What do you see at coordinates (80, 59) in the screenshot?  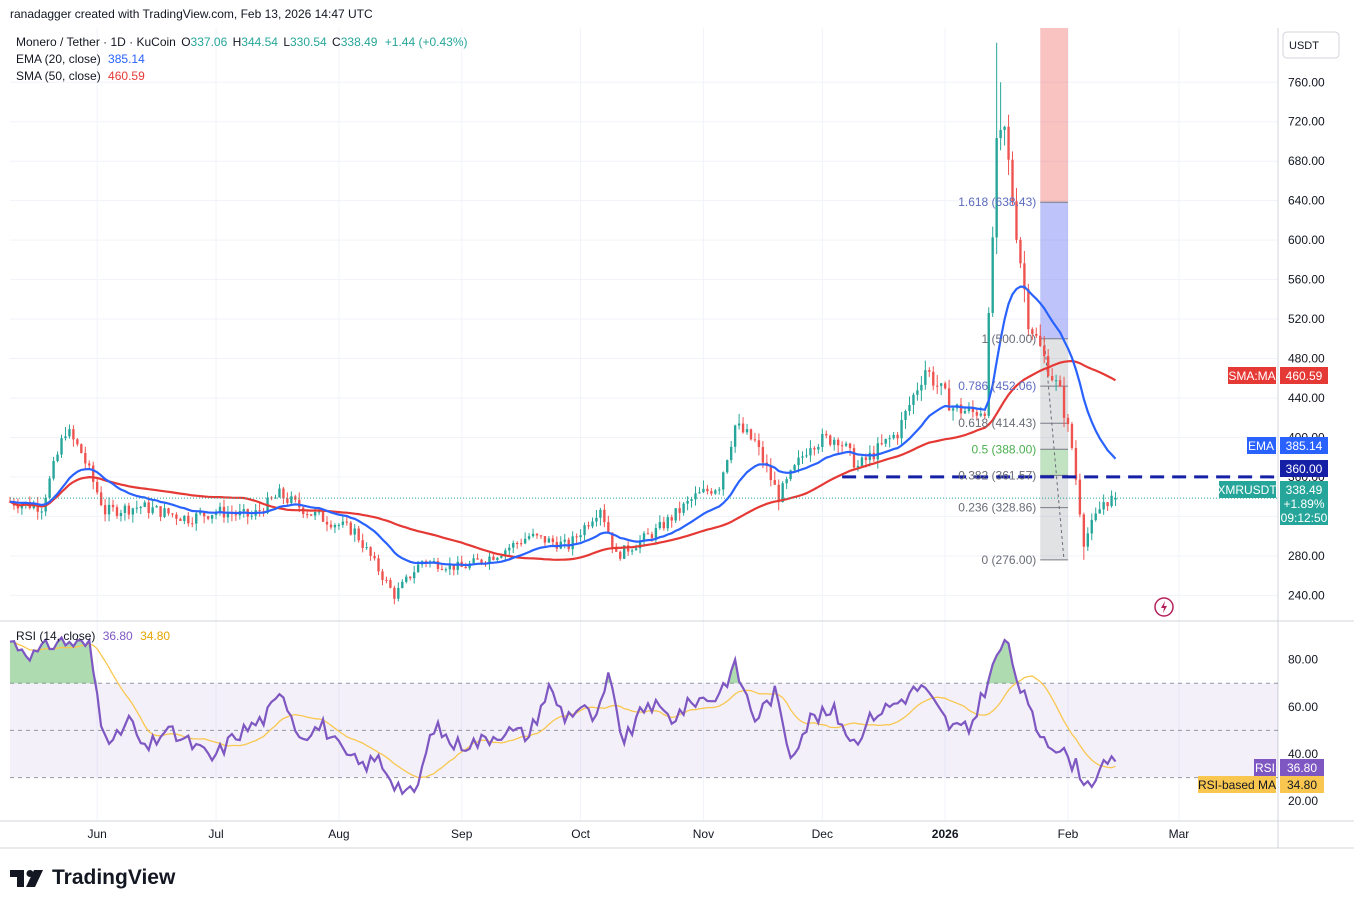 I see `legend-ema-row: EMA (20, close) 385.14` at bounding box center [80, 59].